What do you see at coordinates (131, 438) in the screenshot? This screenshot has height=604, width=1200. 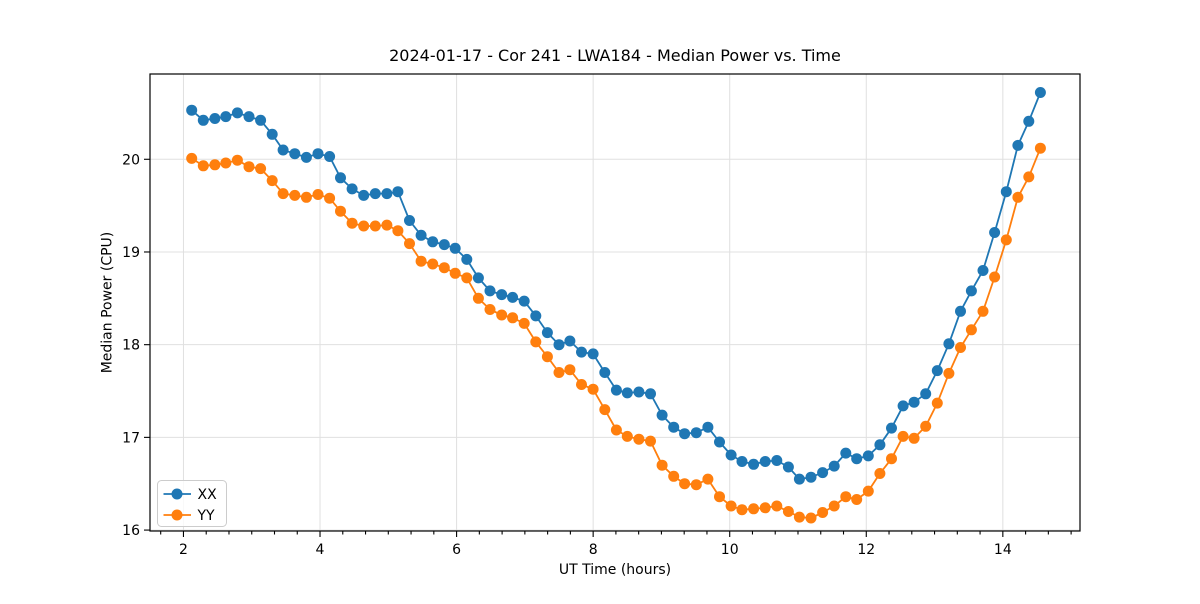 I see `y-tick-label: 17` at bounding box center [131, 438].